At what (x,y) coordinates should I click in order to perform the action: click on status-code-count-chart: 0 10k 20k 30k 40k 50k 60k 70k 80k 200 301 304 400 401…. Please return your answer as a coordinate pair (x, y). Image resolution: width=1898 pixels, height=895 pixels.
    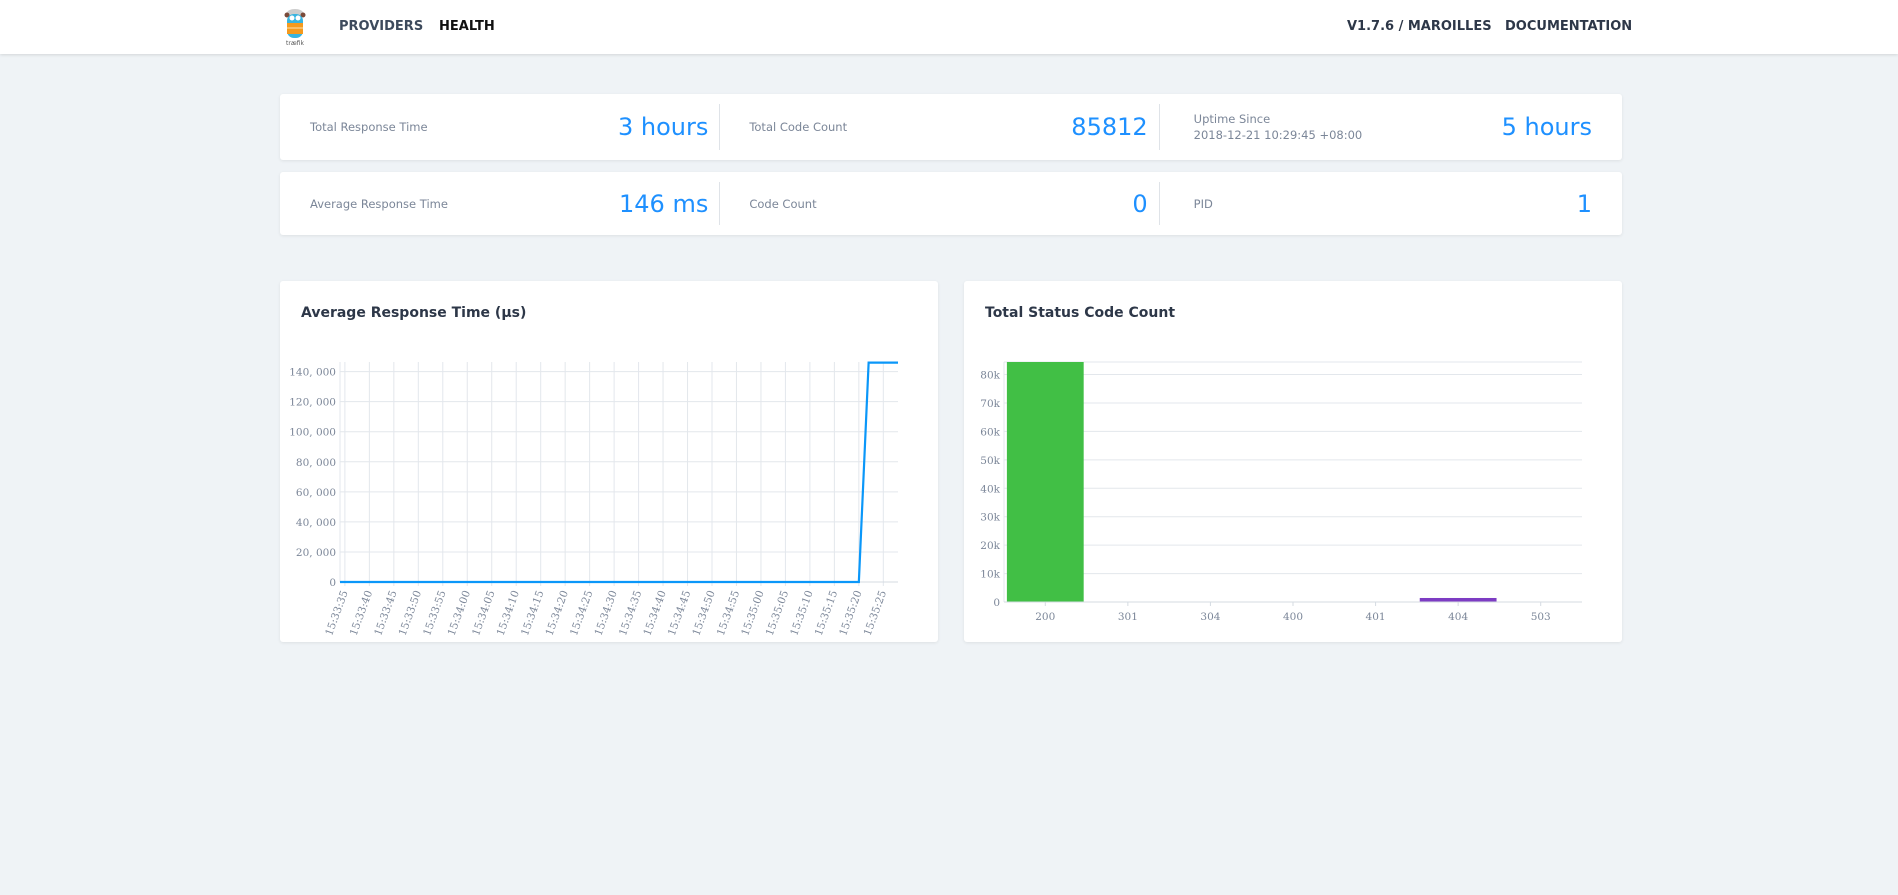
    Looking at the image, I should click on (1281, 492).